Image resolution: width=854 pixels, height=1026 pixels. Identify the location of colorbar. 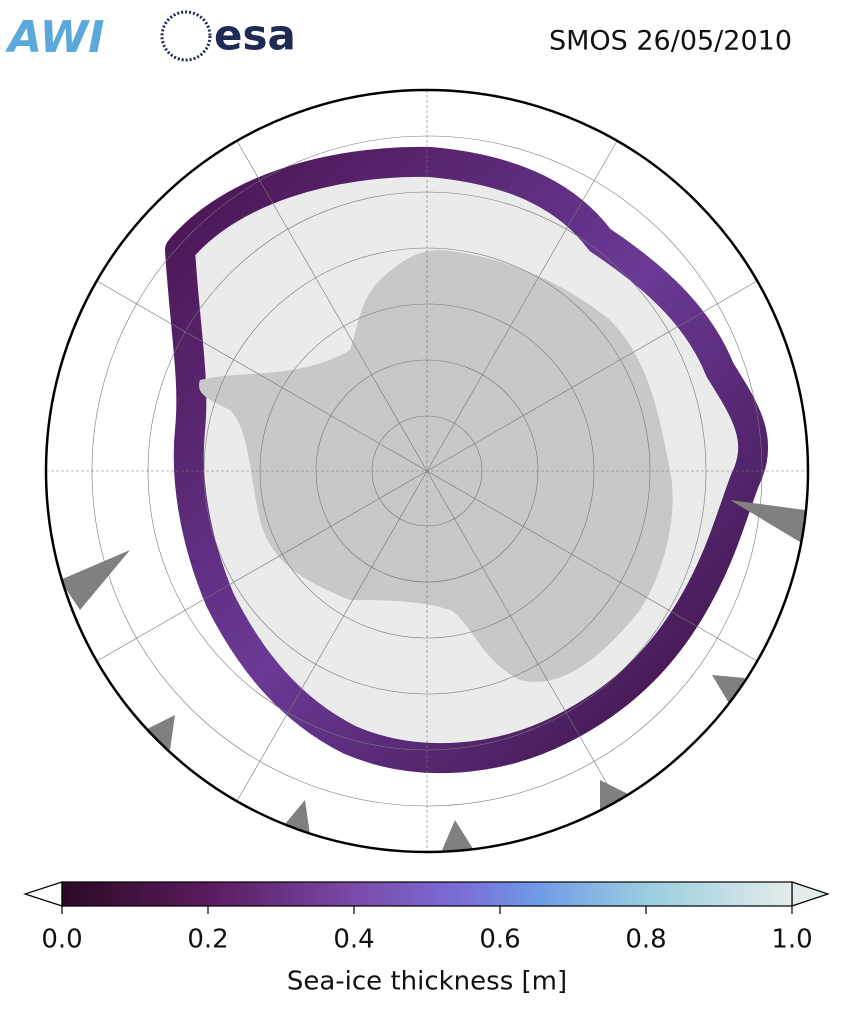
(426, 894).